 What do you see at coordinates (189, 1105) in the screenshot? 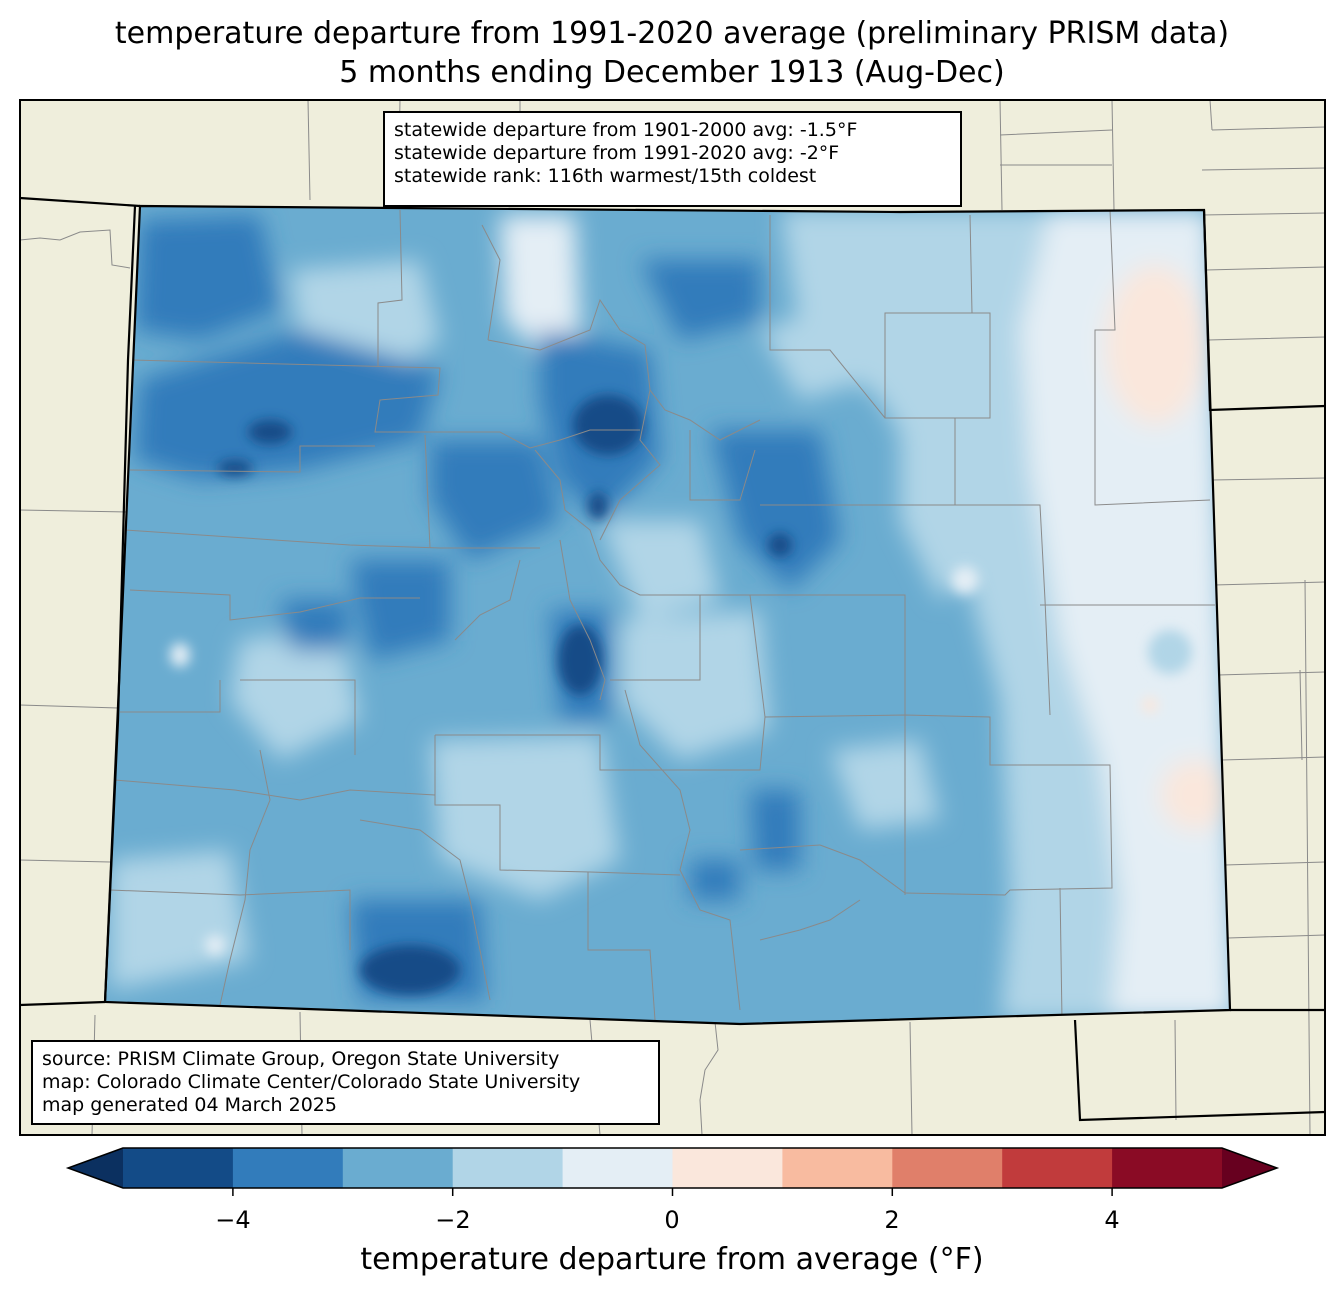
I see `credits-generated: map generated 04 March 2025` at bounding box center [189, 1105].